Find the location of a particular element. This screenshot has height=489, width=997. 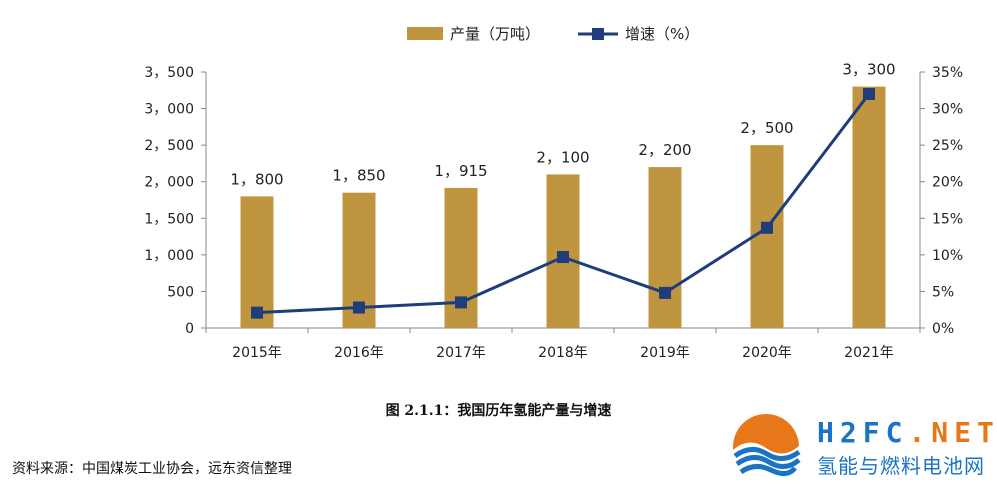

bar-value-label: 1，915 is located at coordinates (460, 171).